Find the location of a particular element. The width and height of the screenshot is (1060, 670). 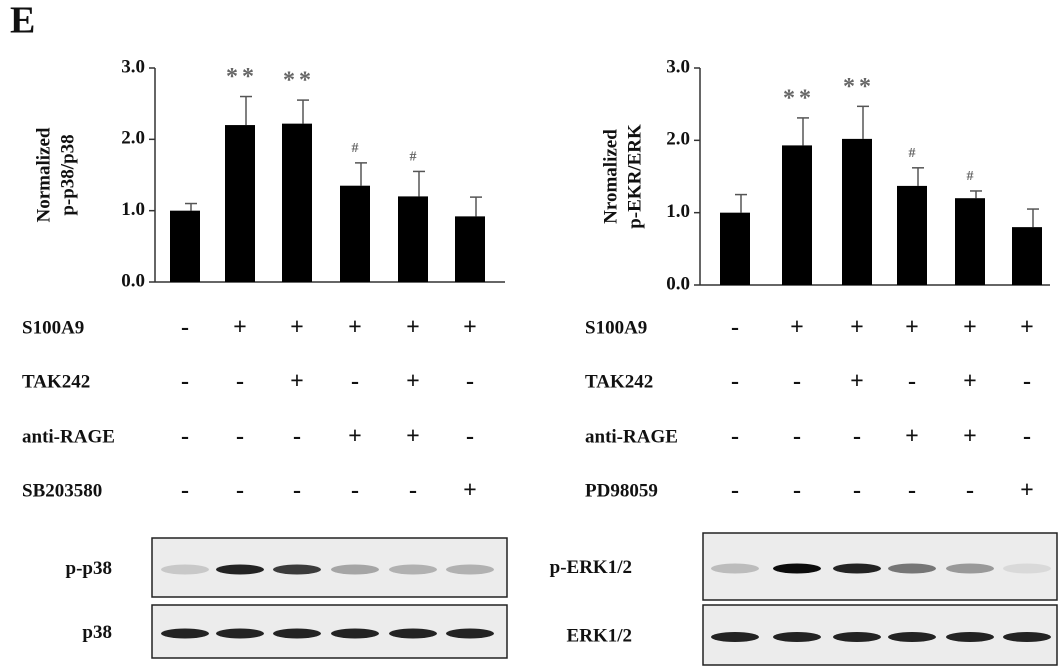

y-tick-label: 1.0 is located at coordinates (133, 209).